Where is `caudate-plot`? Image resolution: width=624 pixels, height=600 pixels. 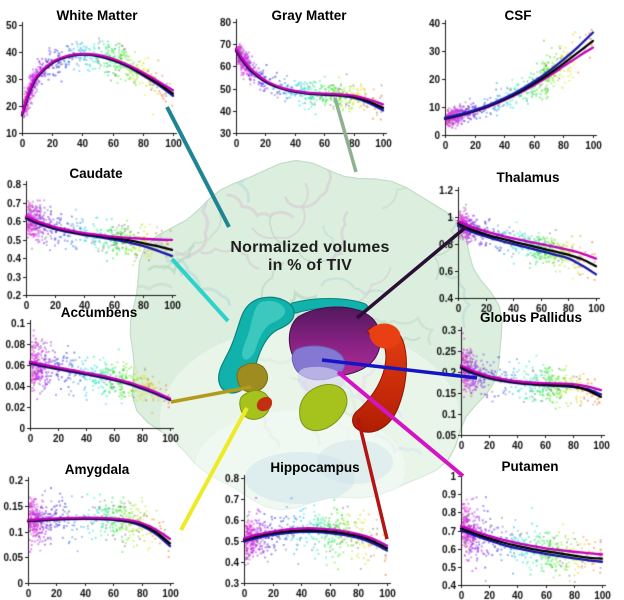 caudate-plot is located at coordinates (99, 240).